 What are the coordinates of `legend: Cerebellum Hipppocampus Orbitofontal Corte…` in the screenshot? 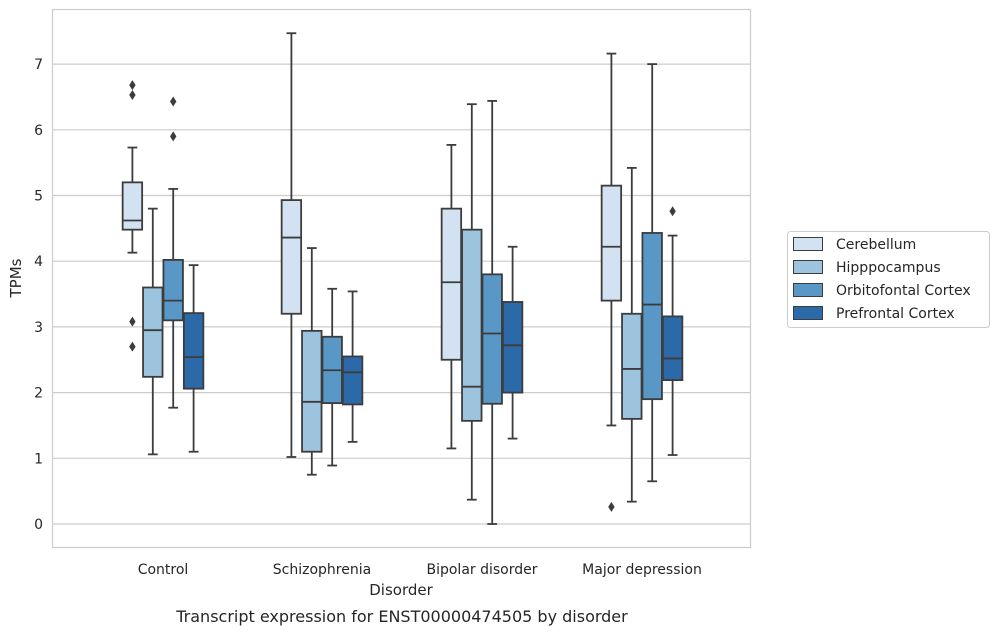 It's located at (888, 279).